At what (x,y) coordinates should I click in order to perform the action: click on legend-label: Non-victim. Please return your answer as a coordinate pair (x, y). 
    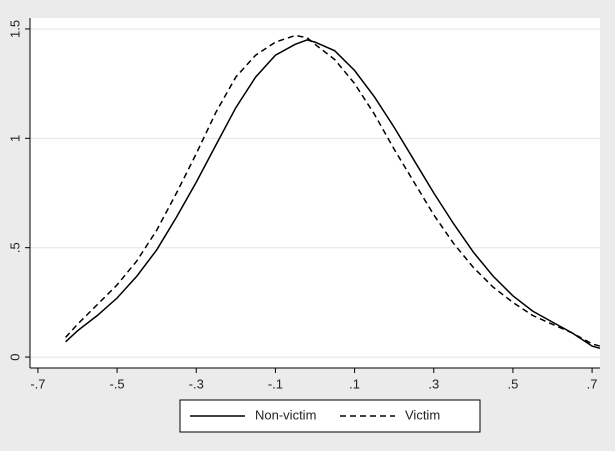
    Looking at the image, I should click on (285, 414).